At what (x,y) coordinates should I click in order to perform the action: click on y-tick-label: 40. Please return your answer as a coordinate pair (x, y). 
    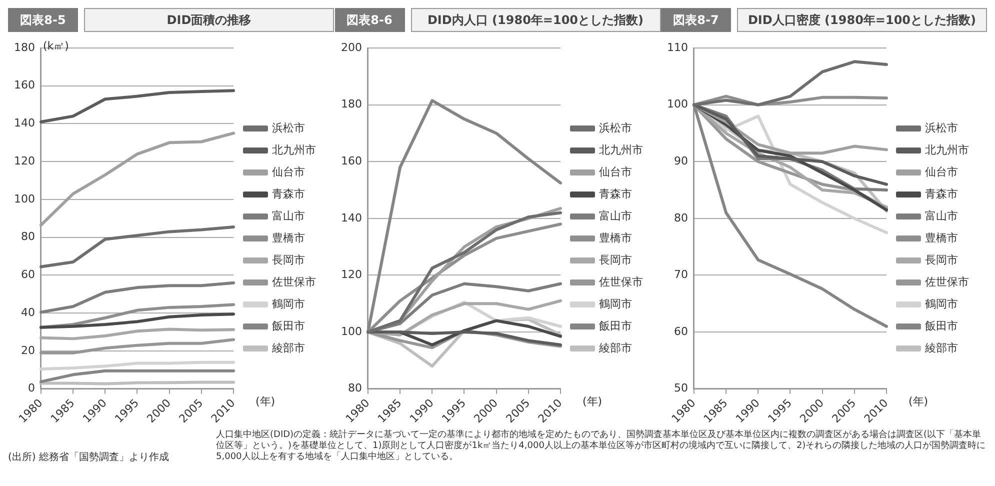
    Looking at the image, I should click on (27, 312).